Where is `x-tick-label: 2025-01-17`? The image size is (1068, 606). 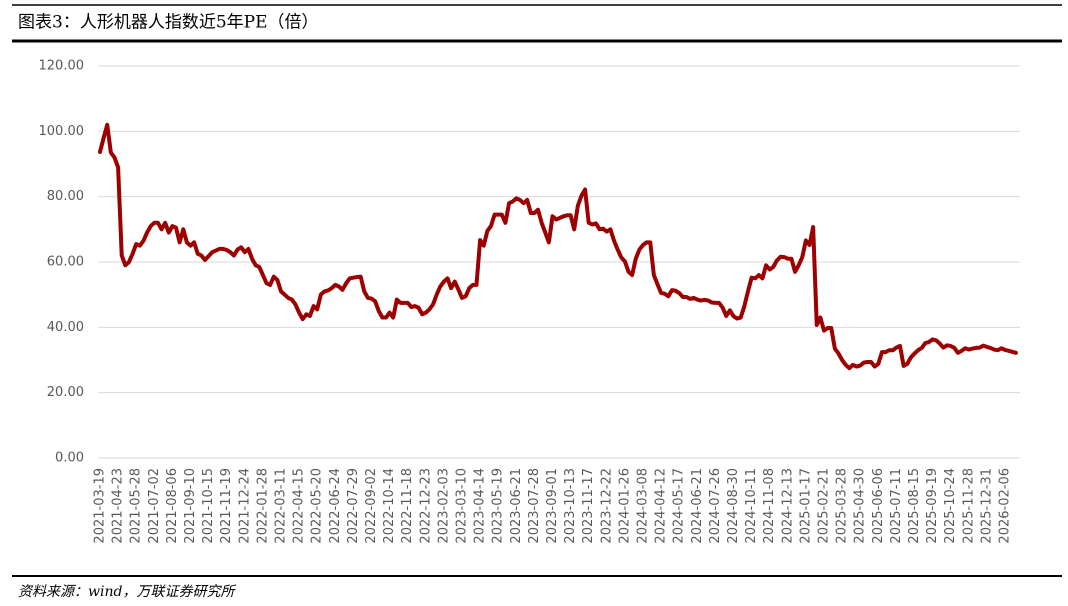
x-tick-label: 2025-01-17 is located at coordinates (805, 506).